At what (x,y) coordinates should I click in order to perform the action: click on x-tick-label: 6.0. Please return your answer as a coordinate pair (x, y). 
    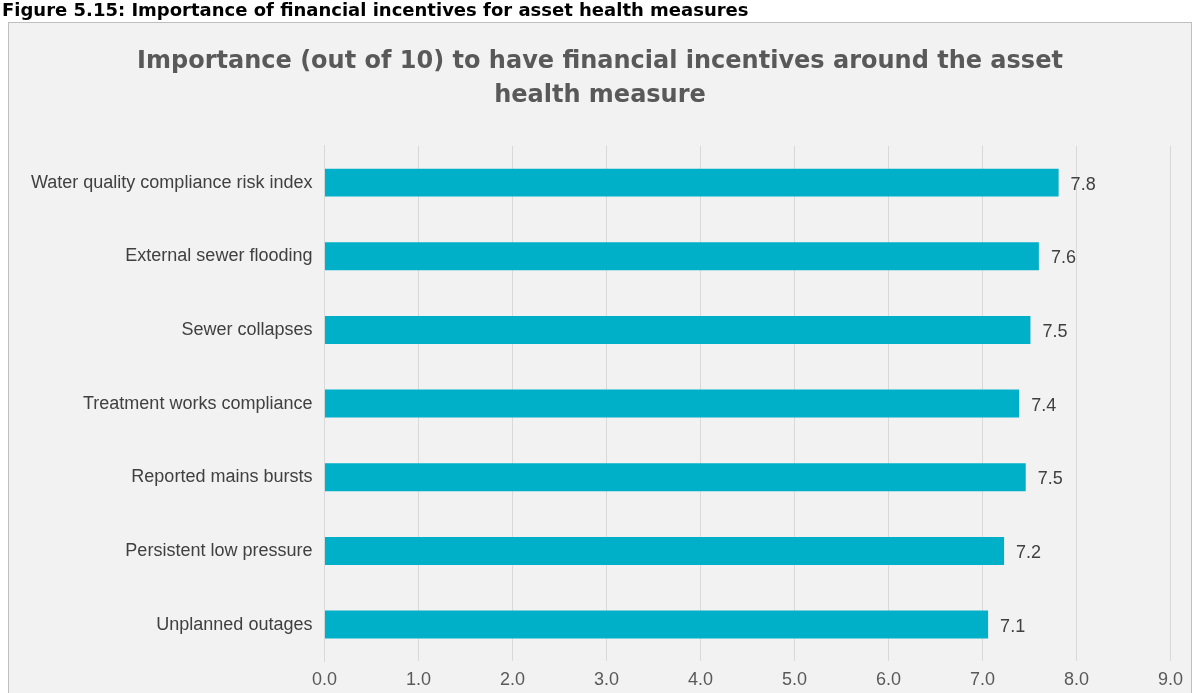
    Looking at the image, I should click on (888, 679).